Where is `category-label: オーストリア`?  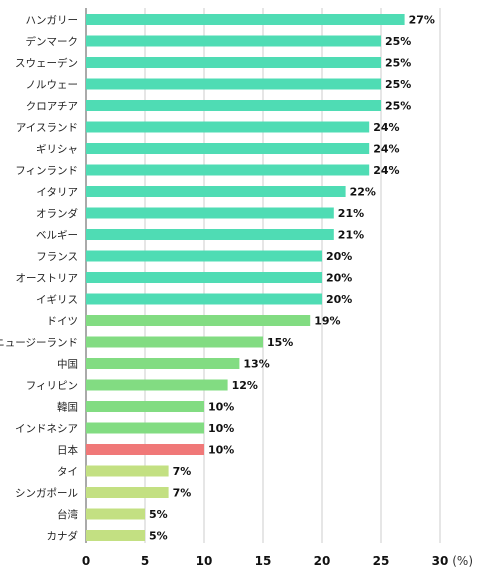
category-label: オーストリア is located at coordinates (47, 279).